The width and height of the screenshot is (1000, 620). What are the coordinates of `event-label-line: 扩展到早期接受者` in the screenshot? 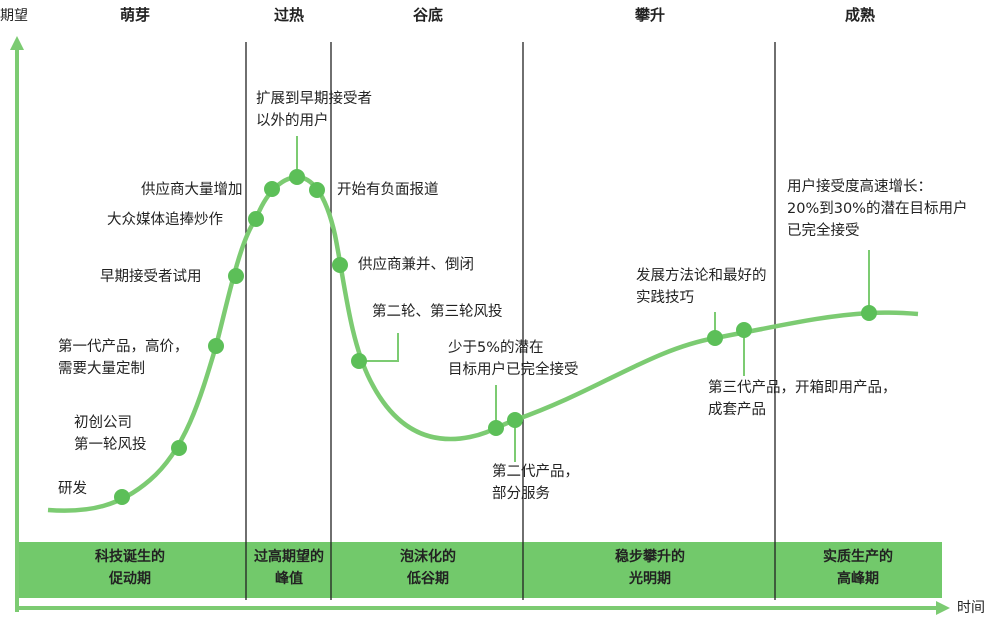 It's located at (314, 99).